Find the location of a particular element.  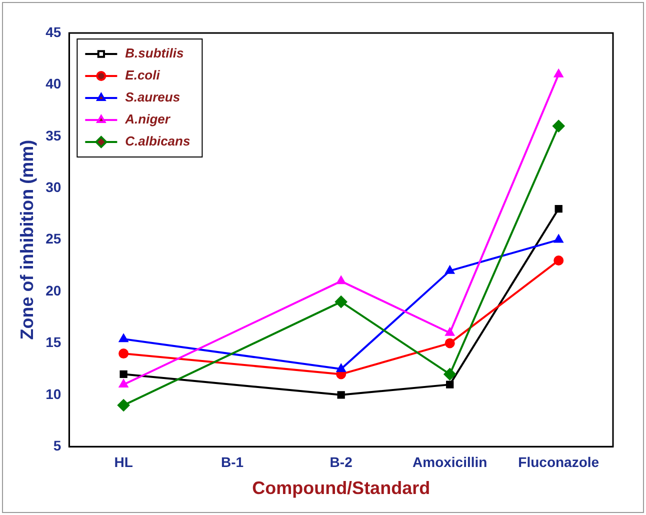

y-tick-label: 5 is located at coordinates (57, 445).